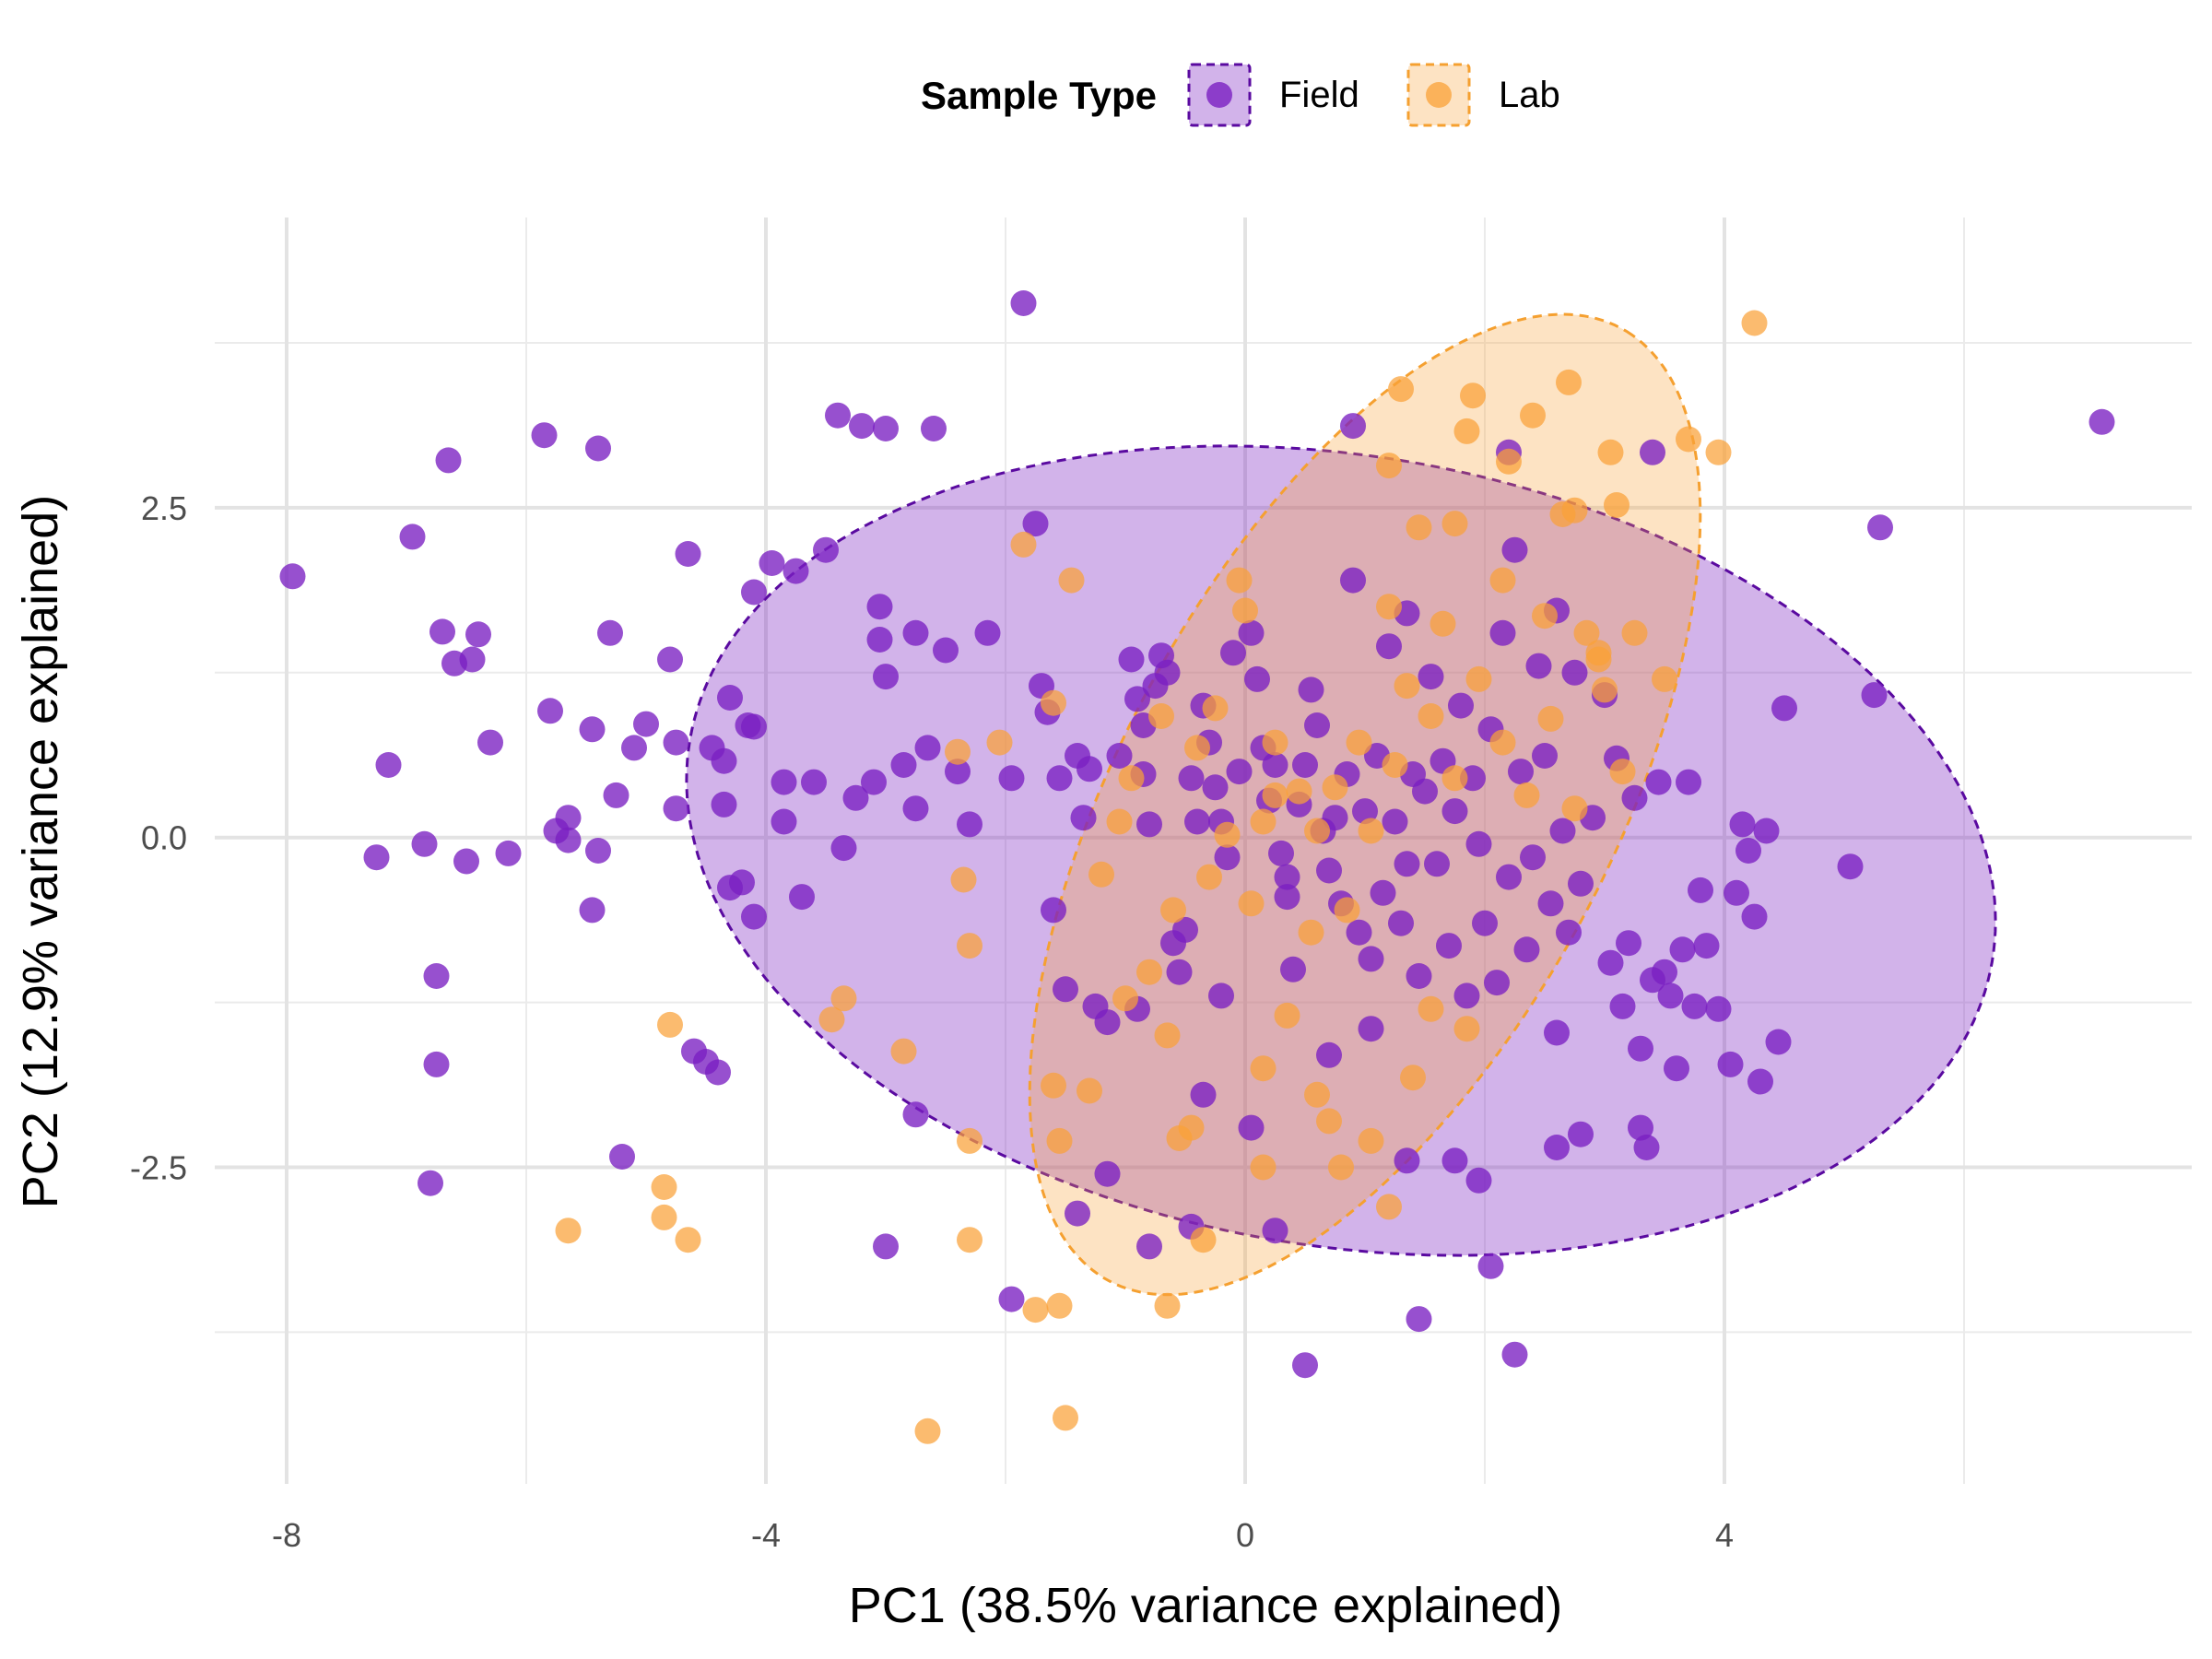 The image size is (2212, 1659). Describe the element at coordinates (766, 1535) in the screenshot. I see `x-tick-label-1: -4` at that location.